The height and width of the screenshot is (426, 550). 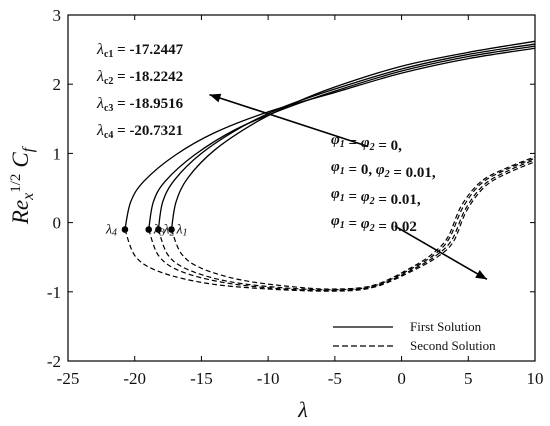 What do you see at coordinates (335, 378) in the screenshot?
I see `x-tick-label: -5` at bounding box center [335, 378].